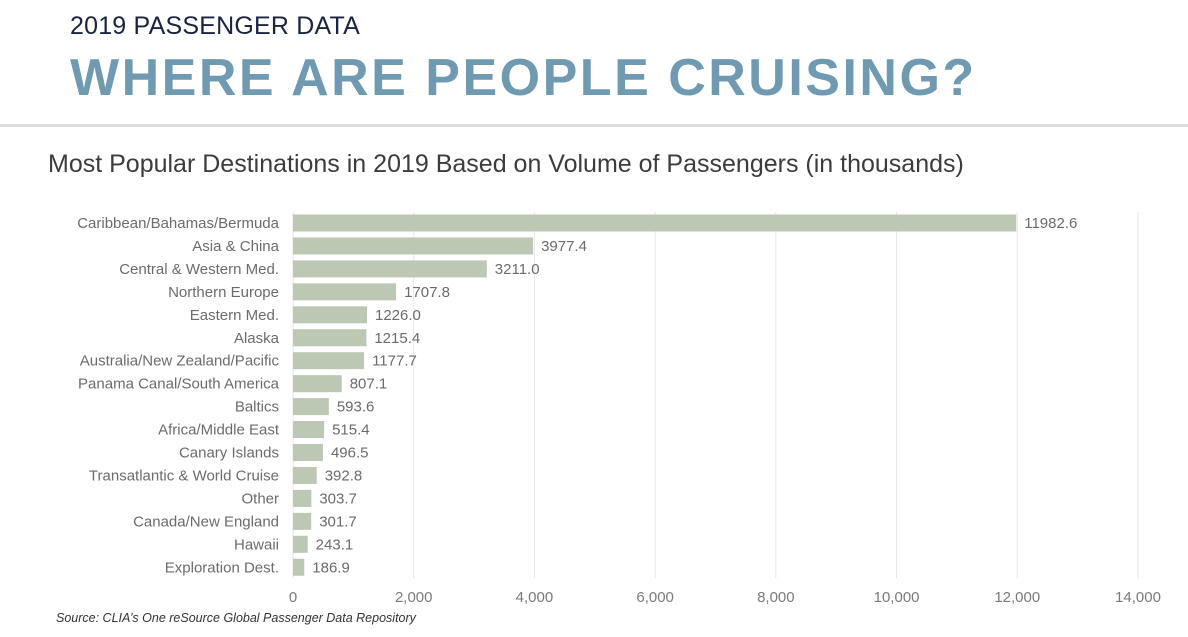 The image size is (1188, 637). Describe the element at coordinates (369, 384) in the screenshot. I see `value-label: 807.1` at that location.